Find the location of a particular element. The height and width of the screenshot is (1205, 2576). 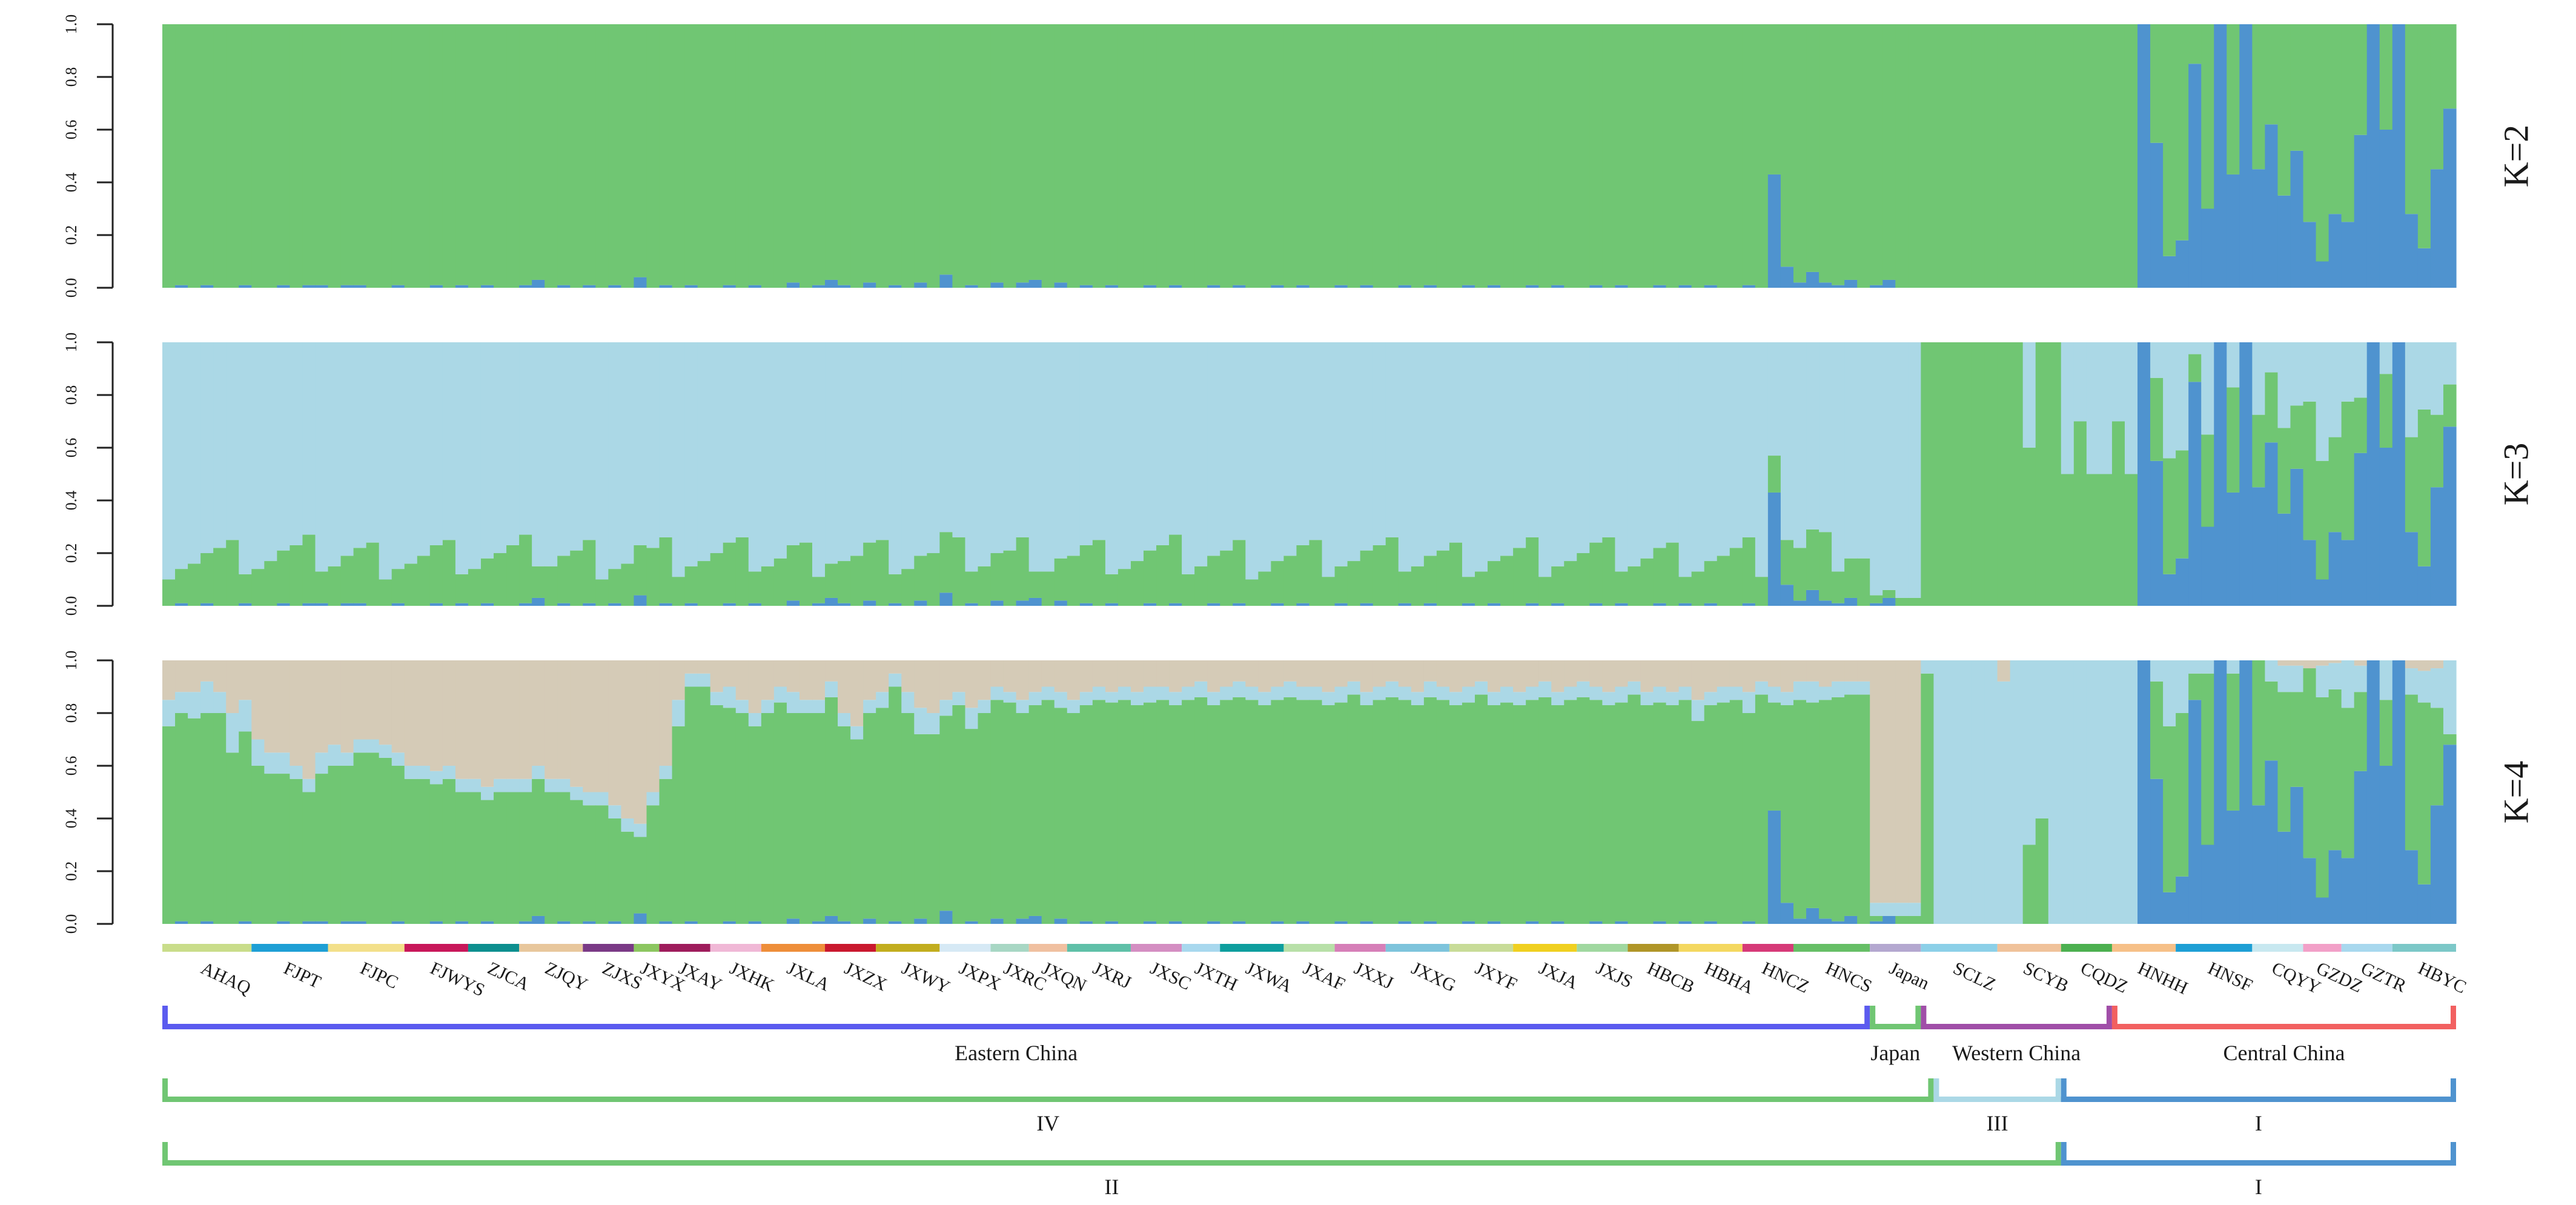

y-axis-1: 0.0 0.2 0.4 0.6 0.8 1.0 is located at coordinates (88, 156).